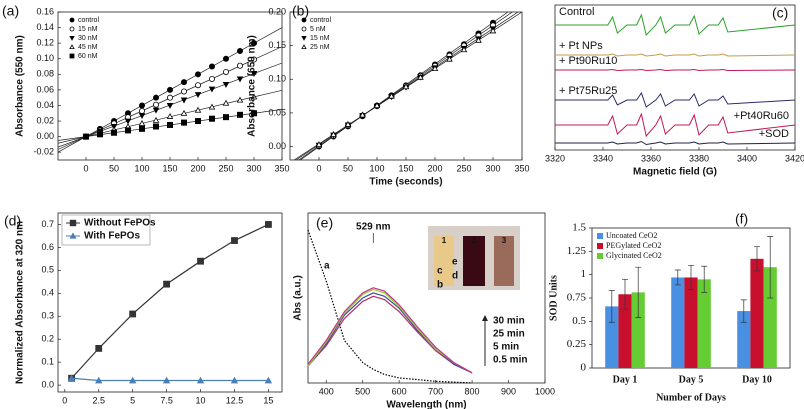 The image size is (804, 409). Describe the element at coordinates (47, 384) in the screenshot. I see `y-tick-label: 0.0` at that location.